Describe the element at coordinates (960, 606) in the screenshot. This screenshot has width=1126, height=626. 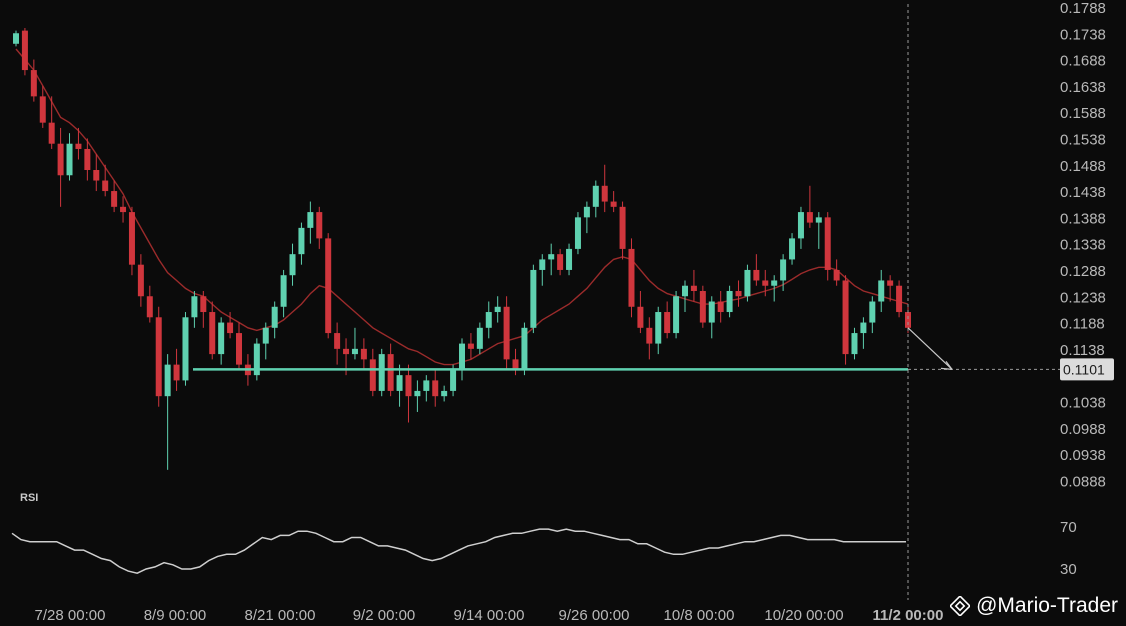
I see `binance-logo-icon` at that location.